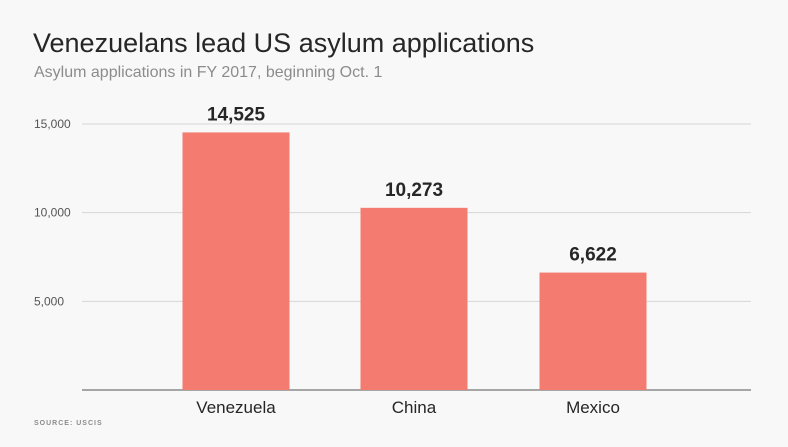  I want to click on category-label-venezuela: Venezuela, so click(236, 407).